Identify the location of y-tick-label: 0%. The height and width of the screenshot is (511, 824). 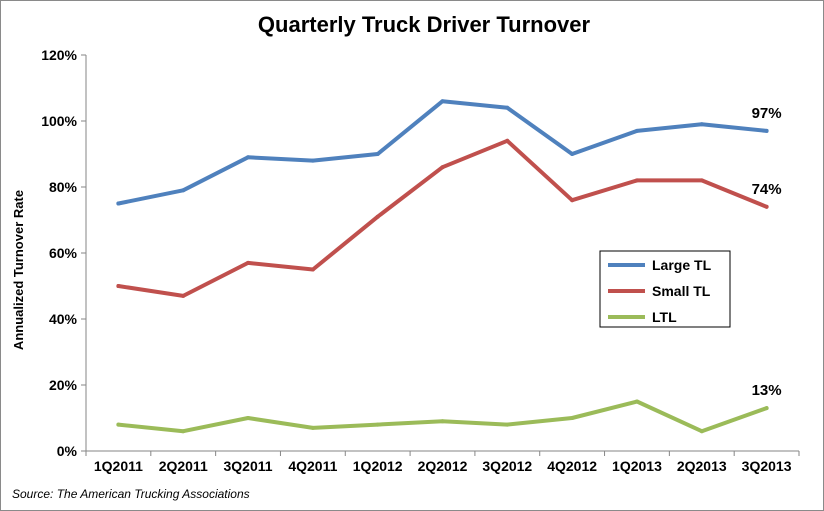
(67, 451).